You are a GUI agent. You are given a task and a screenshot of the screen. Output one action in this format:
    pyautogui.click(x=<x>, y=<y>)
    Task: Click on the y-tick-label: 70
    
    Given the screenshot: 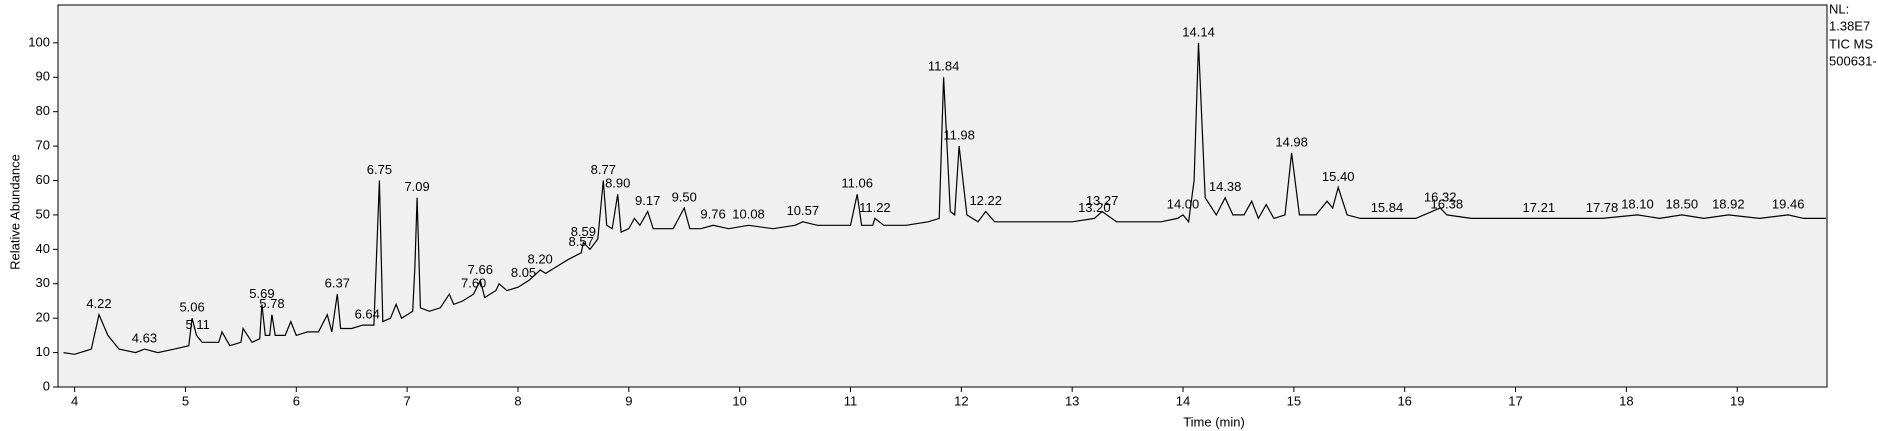 What is the action you would take?
    pyautogui.click(x=43, y=145)
    